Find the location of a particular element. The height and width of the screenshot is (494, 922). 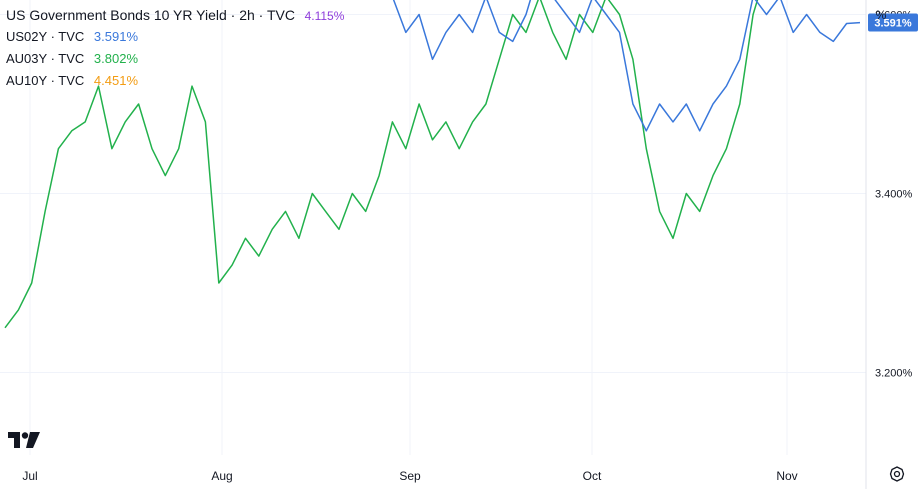

price-tags: 4.451%4.115%3.802%3.591% is located at coordinates (893, 22).